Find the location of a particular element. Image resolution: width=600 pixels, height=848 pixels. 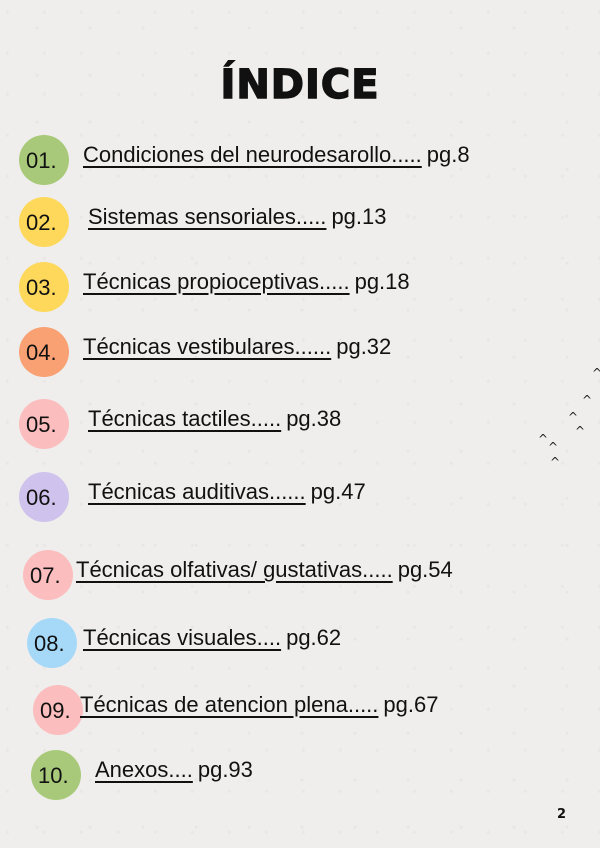

entry-page: pg.18 is located at coordinates (382, 281).